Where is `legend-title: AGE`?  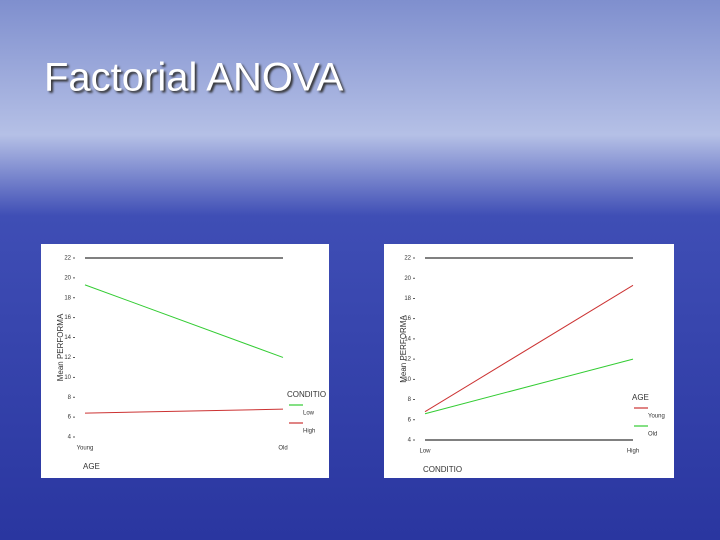 legend-title: AGE is located at coordinates (640, 397).